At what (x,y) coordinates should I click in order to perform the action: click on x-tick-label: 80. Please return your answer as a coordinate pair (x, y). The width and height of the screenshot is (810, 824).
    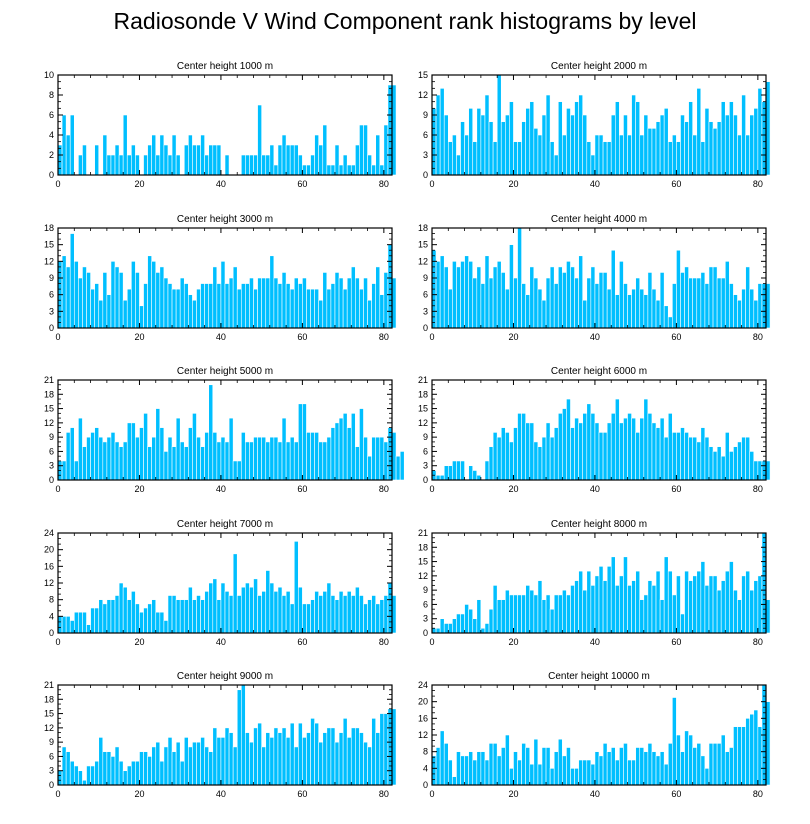
    Looking at the image, I should click on (758, 642).